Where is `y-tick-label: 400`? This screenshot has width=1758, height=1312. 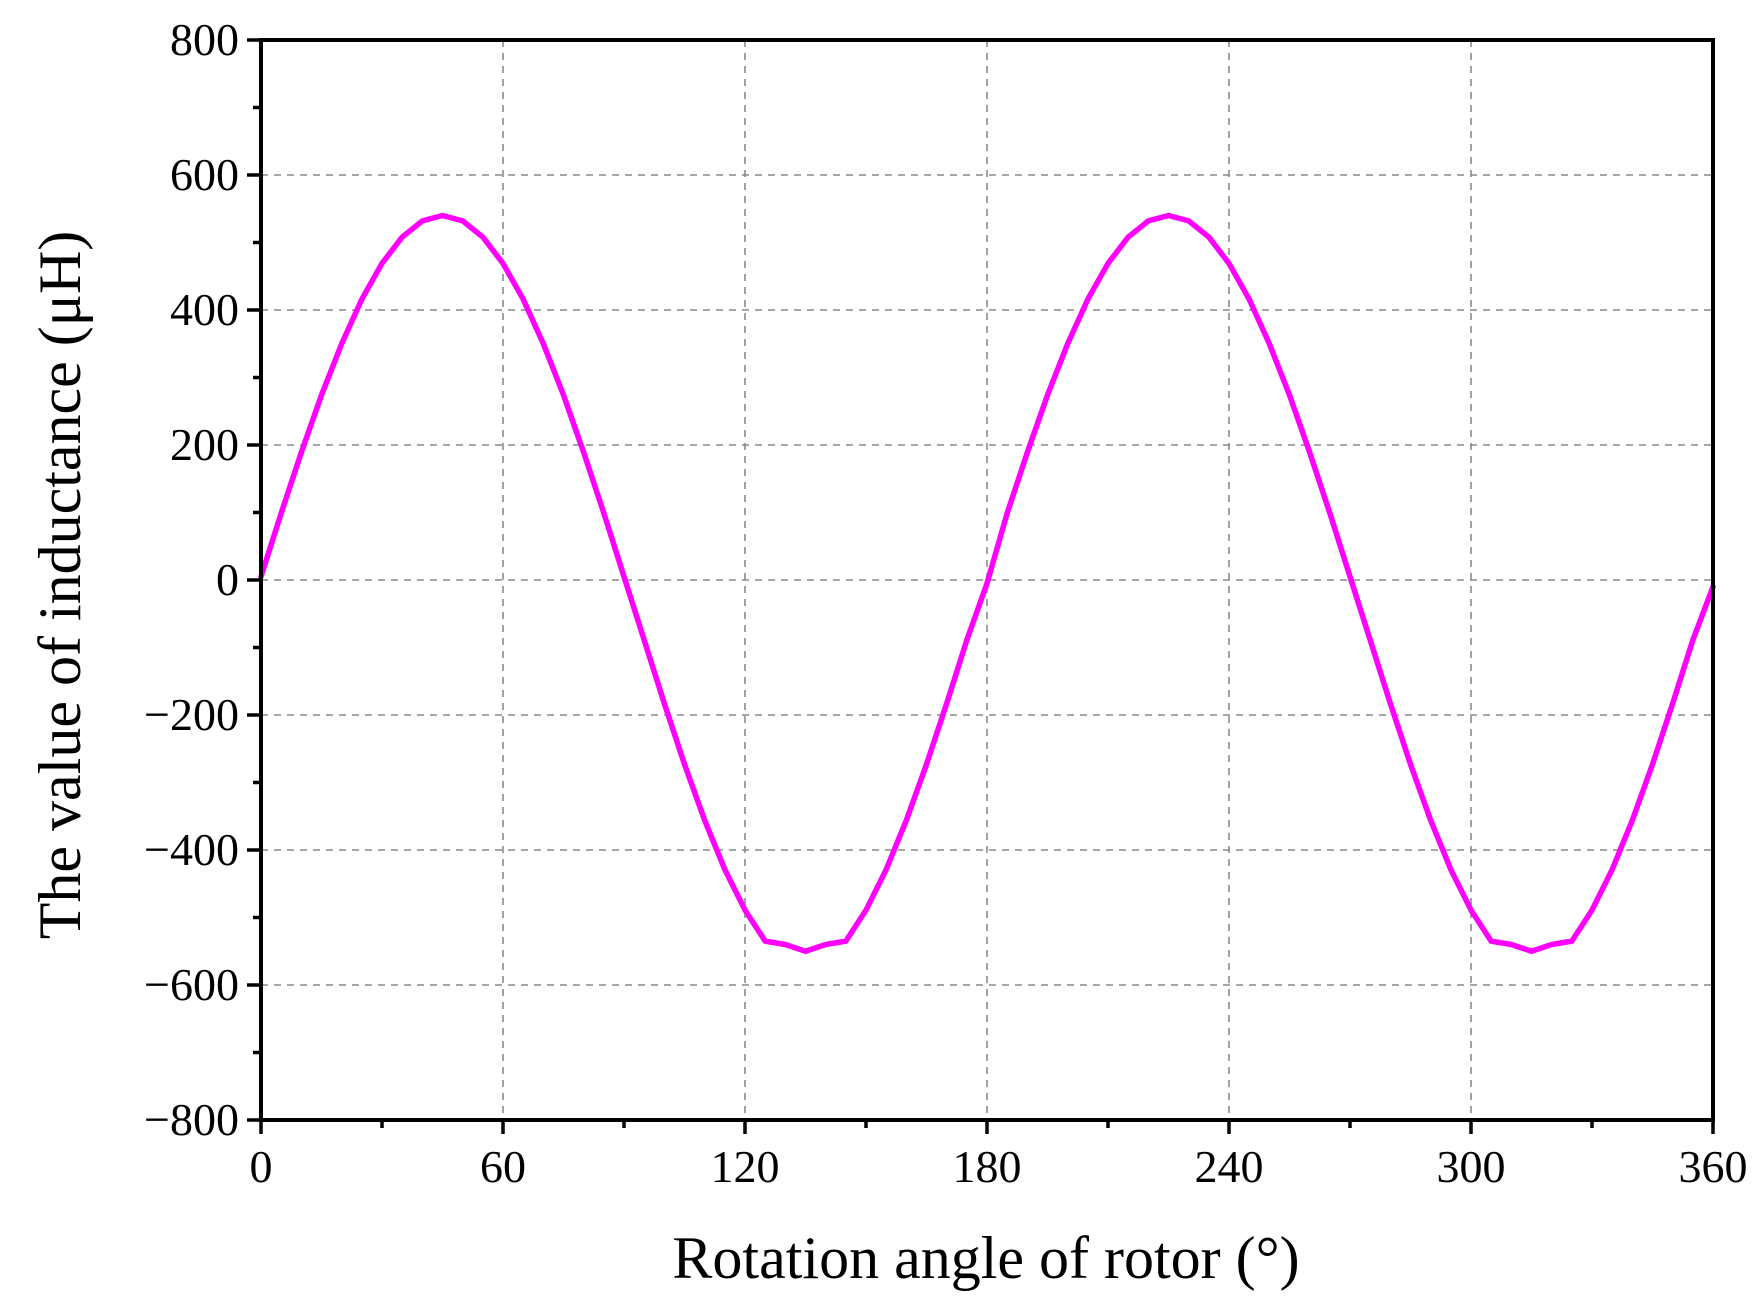 y-tick-label: 400 is located at coordinates (204, 309).